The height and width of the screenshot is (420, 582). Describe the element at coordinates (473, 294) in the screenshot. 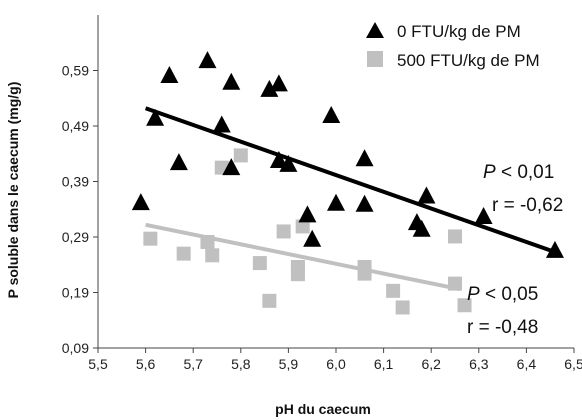

I see `p-symbol-1: P` at that location.